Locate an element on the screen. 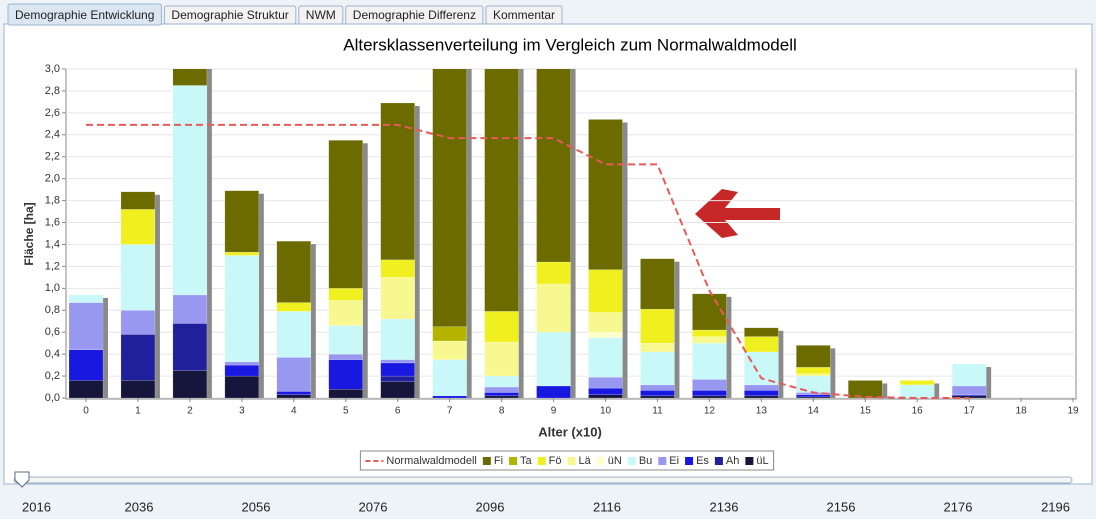 The height and width of the screenshot is (519, 1096). y-tick-label: 0,8 is located at coordinates (52, 310).